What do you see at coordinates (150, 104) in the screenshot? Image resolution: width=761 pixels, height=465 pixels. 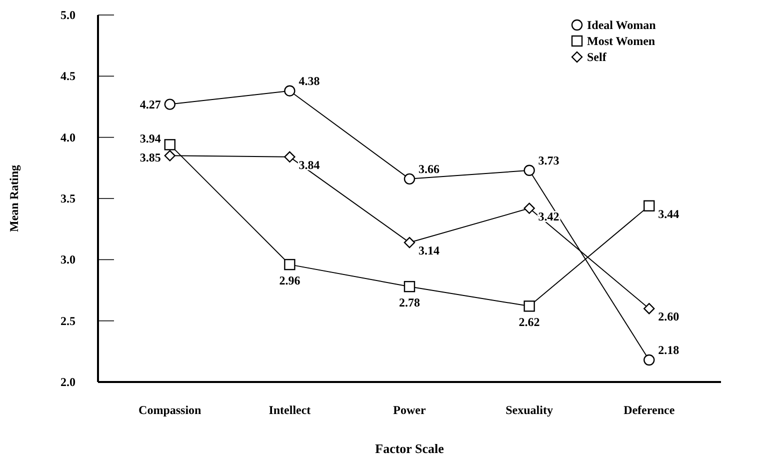 I see `data-label: 4.27` at bounding box center [150, 104].